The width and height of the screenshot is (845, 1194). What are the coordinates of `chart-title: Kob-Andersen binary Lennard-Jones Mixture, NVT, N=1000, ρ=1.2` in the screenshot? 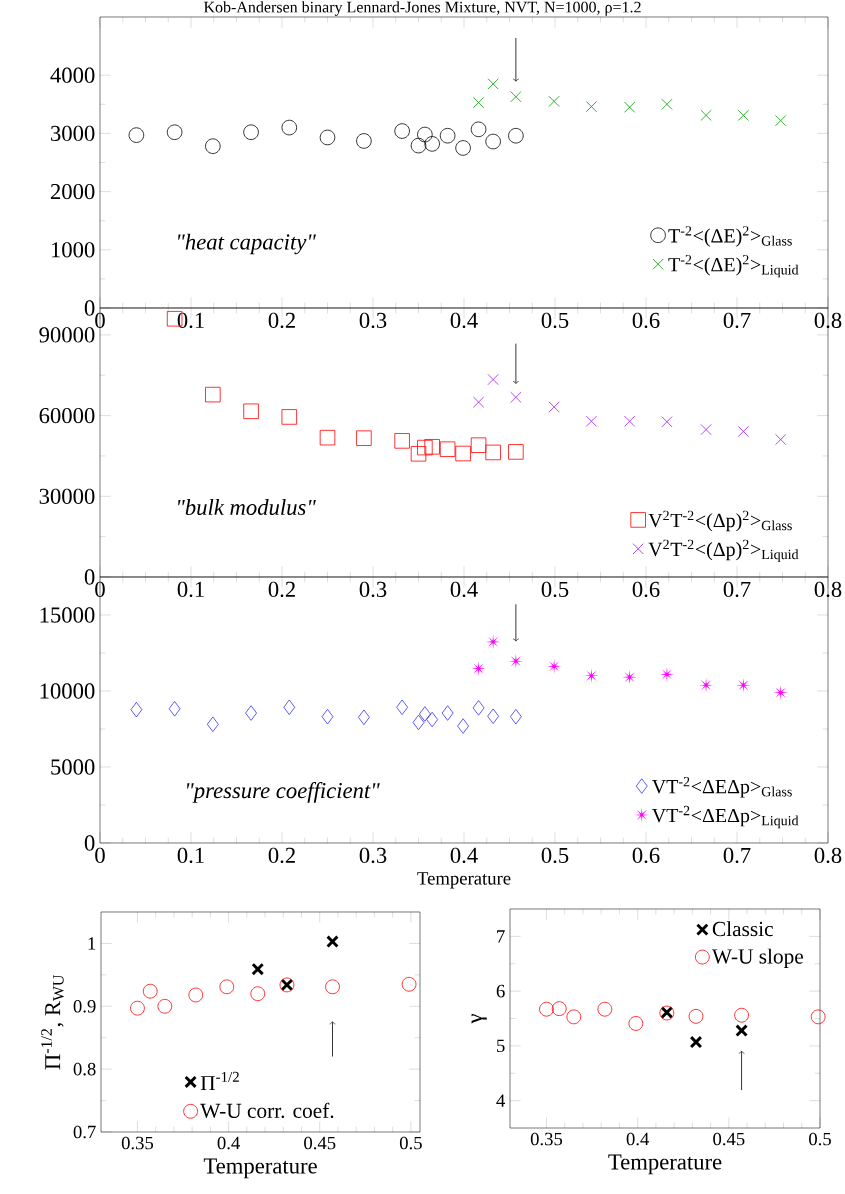 It's located at (422, 8).